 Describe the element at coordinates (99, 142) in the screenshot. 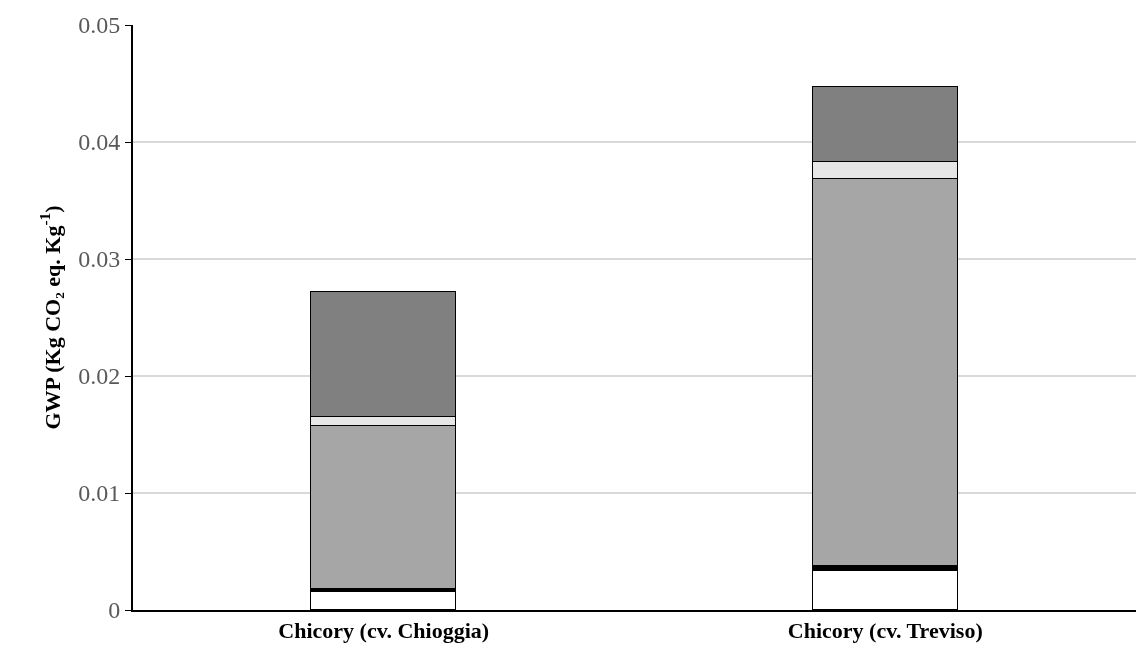

I see `y-tick-label: 0.04` at that location.